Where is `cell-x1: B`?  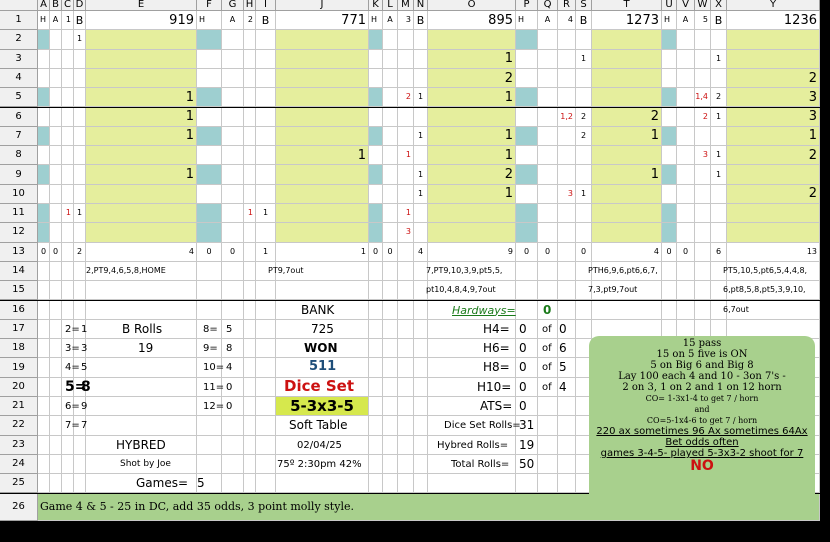
cell-x1: B is located at coordinates (719, 21).